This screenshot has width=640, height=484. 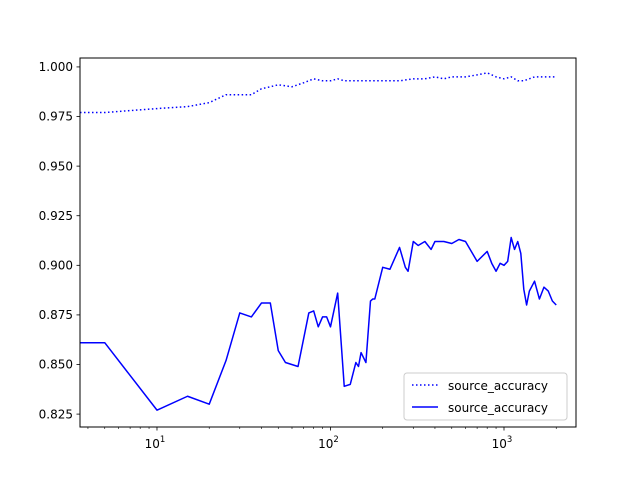 I want to click on x-axis: 10¹ 10² 10³, so click(x=322, y=439).